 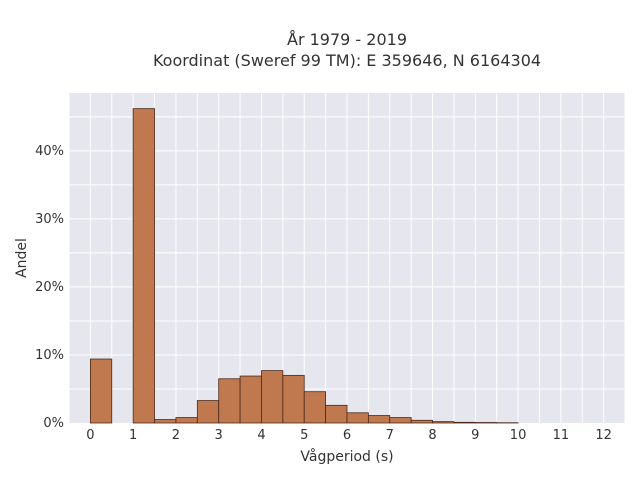 I want to click on x-tick-label: 9, so click(x=475, y=435).